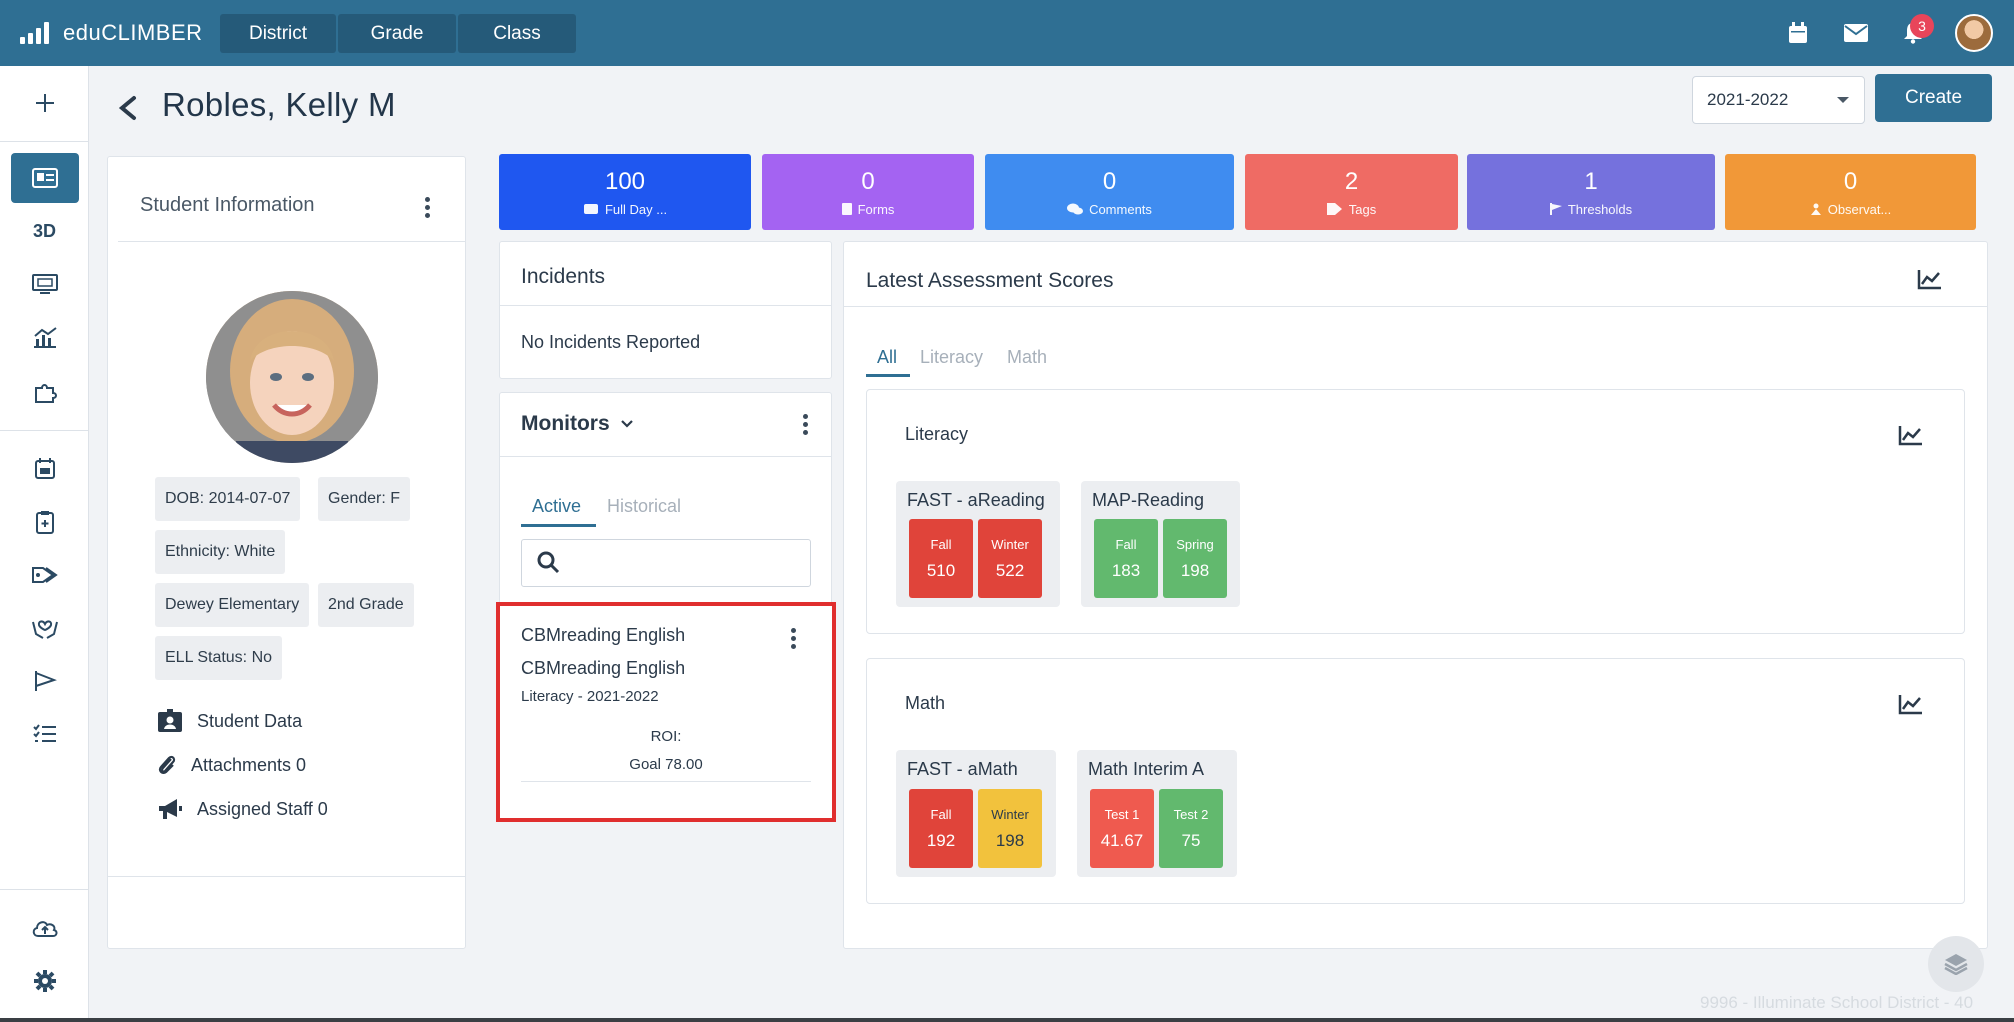  Describe the element at coordinates (666, 781) in the screenshot. I see `monitor-item-divider` at that location.